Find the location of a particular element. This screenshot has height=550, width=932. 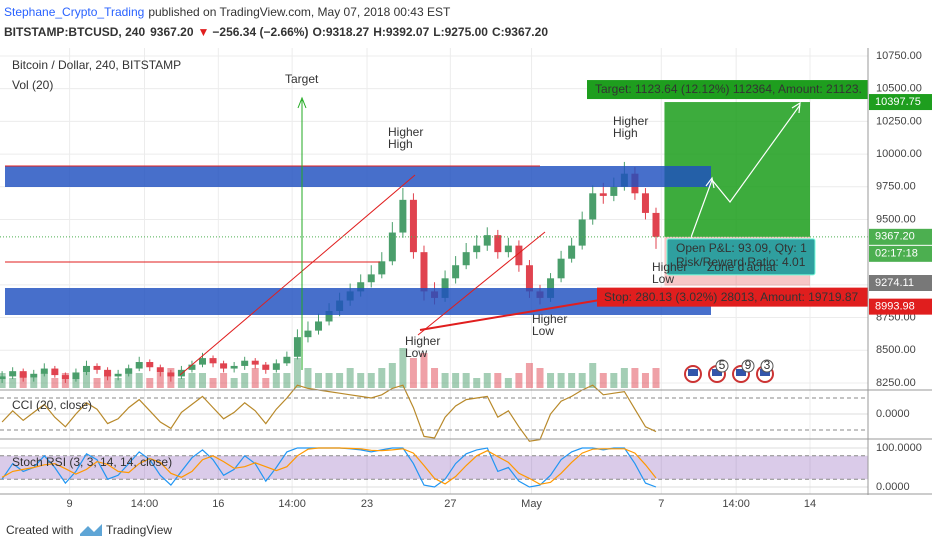

ohlc: O:9318.27 is located at coordinates (340, 32).